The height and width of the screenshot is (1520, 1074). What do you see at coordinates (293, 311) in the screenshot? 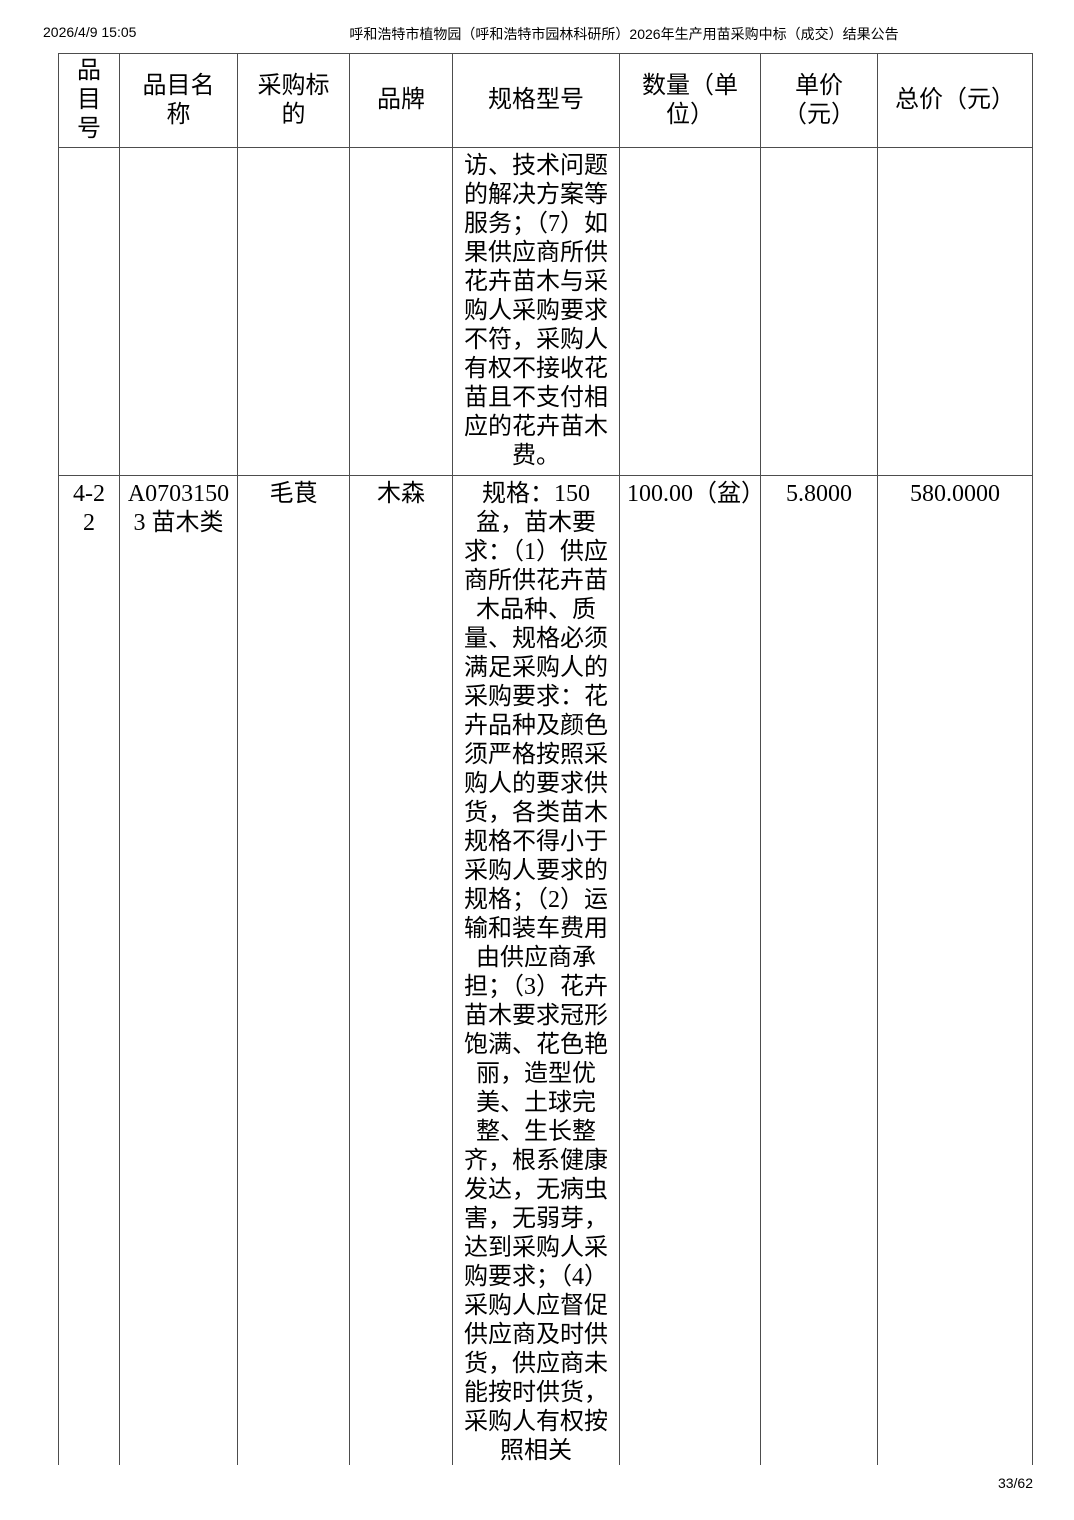
I see `cell-procurement-subject` at bounding box center [293, 311].